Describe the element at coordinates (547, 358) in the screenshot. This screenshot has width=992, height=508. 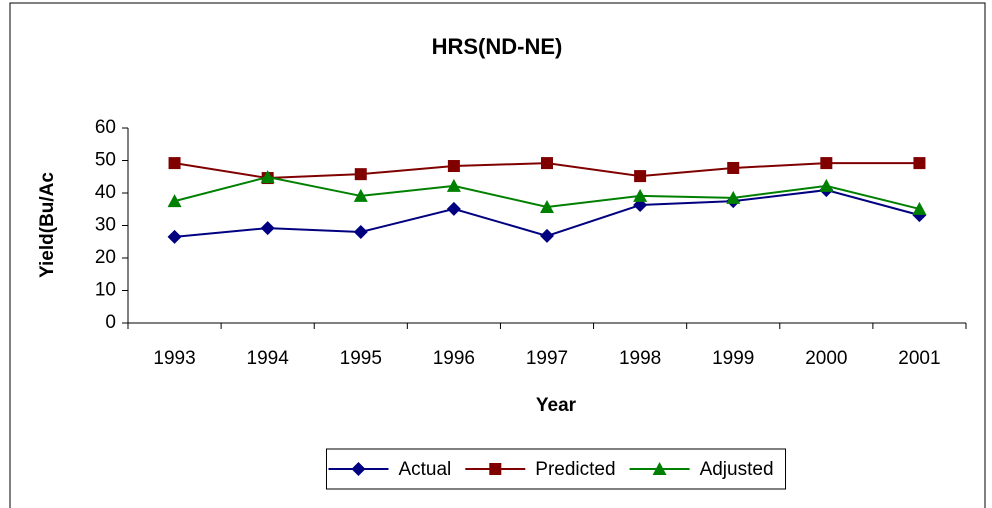
I see `x-tick-label: 1997` at that location.